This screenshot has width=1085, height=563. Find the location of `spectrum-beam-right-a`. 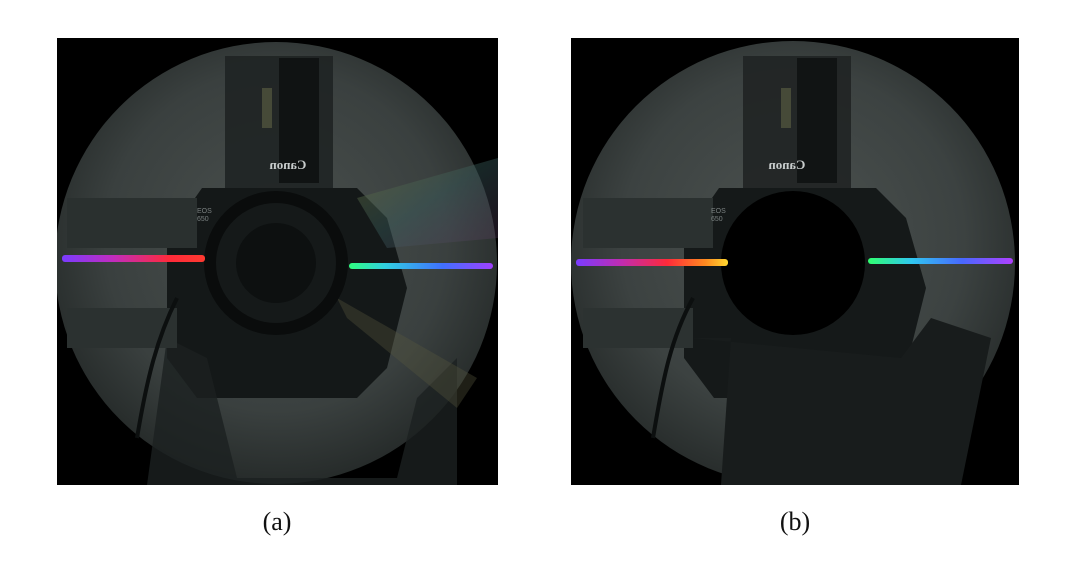

spectrum-beam-right-a is located at coordinates (421, 266).